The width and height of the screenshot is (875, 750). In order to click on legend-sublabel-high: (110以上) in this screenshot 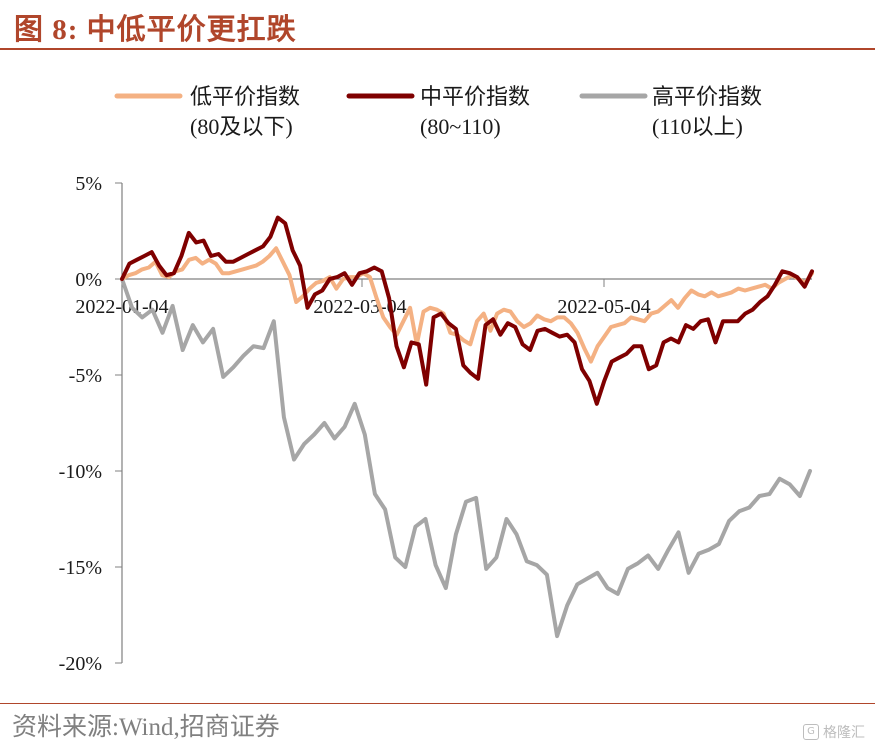, I will do `click(697, 126)`.